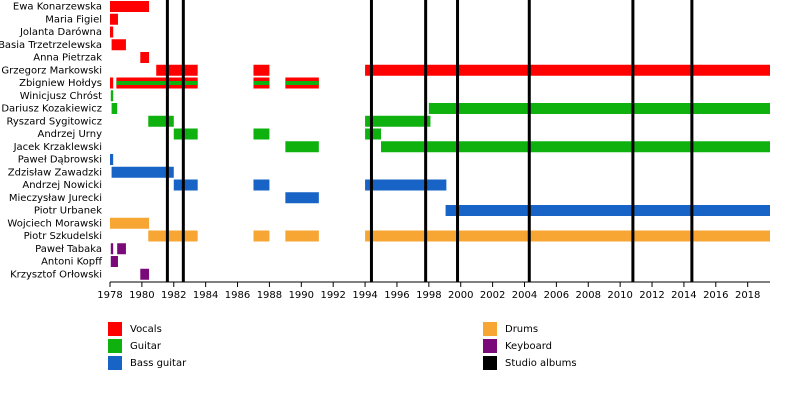 This screenshot has height=404, width=800. Describe the element at coordinates (141, 295) in the screenshot. I see `x-tick-label: 1980` at that location.